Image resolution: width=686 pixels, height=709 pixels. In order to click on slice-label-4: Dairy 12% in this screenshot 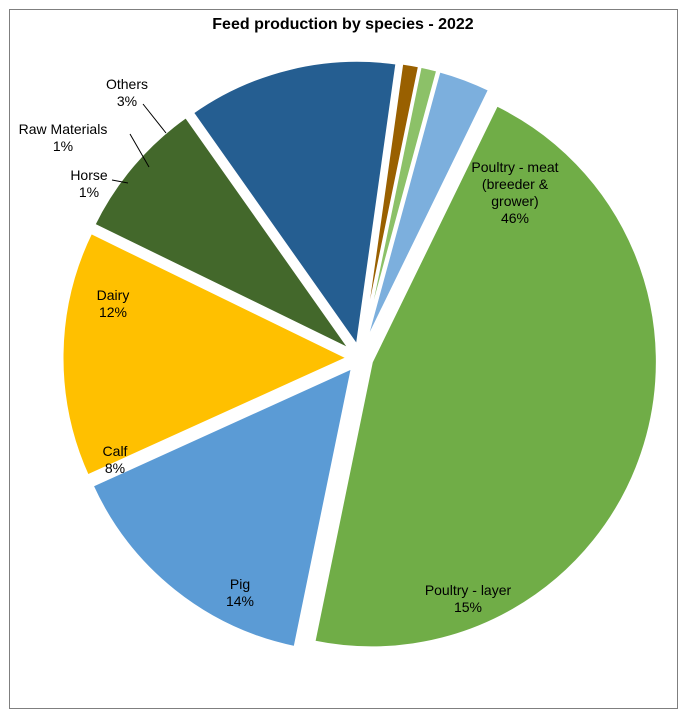, I will do `click(113, 303)`.